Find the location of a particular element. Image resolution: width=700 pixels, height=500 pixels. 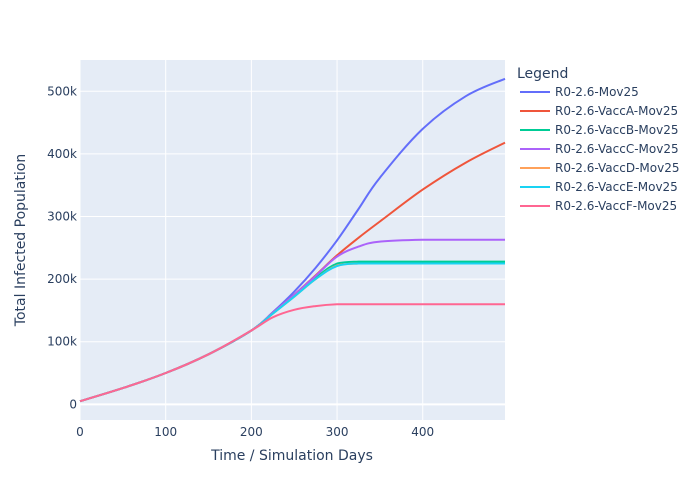

y-tick-label: 300k is located at coordinates (62, 217).